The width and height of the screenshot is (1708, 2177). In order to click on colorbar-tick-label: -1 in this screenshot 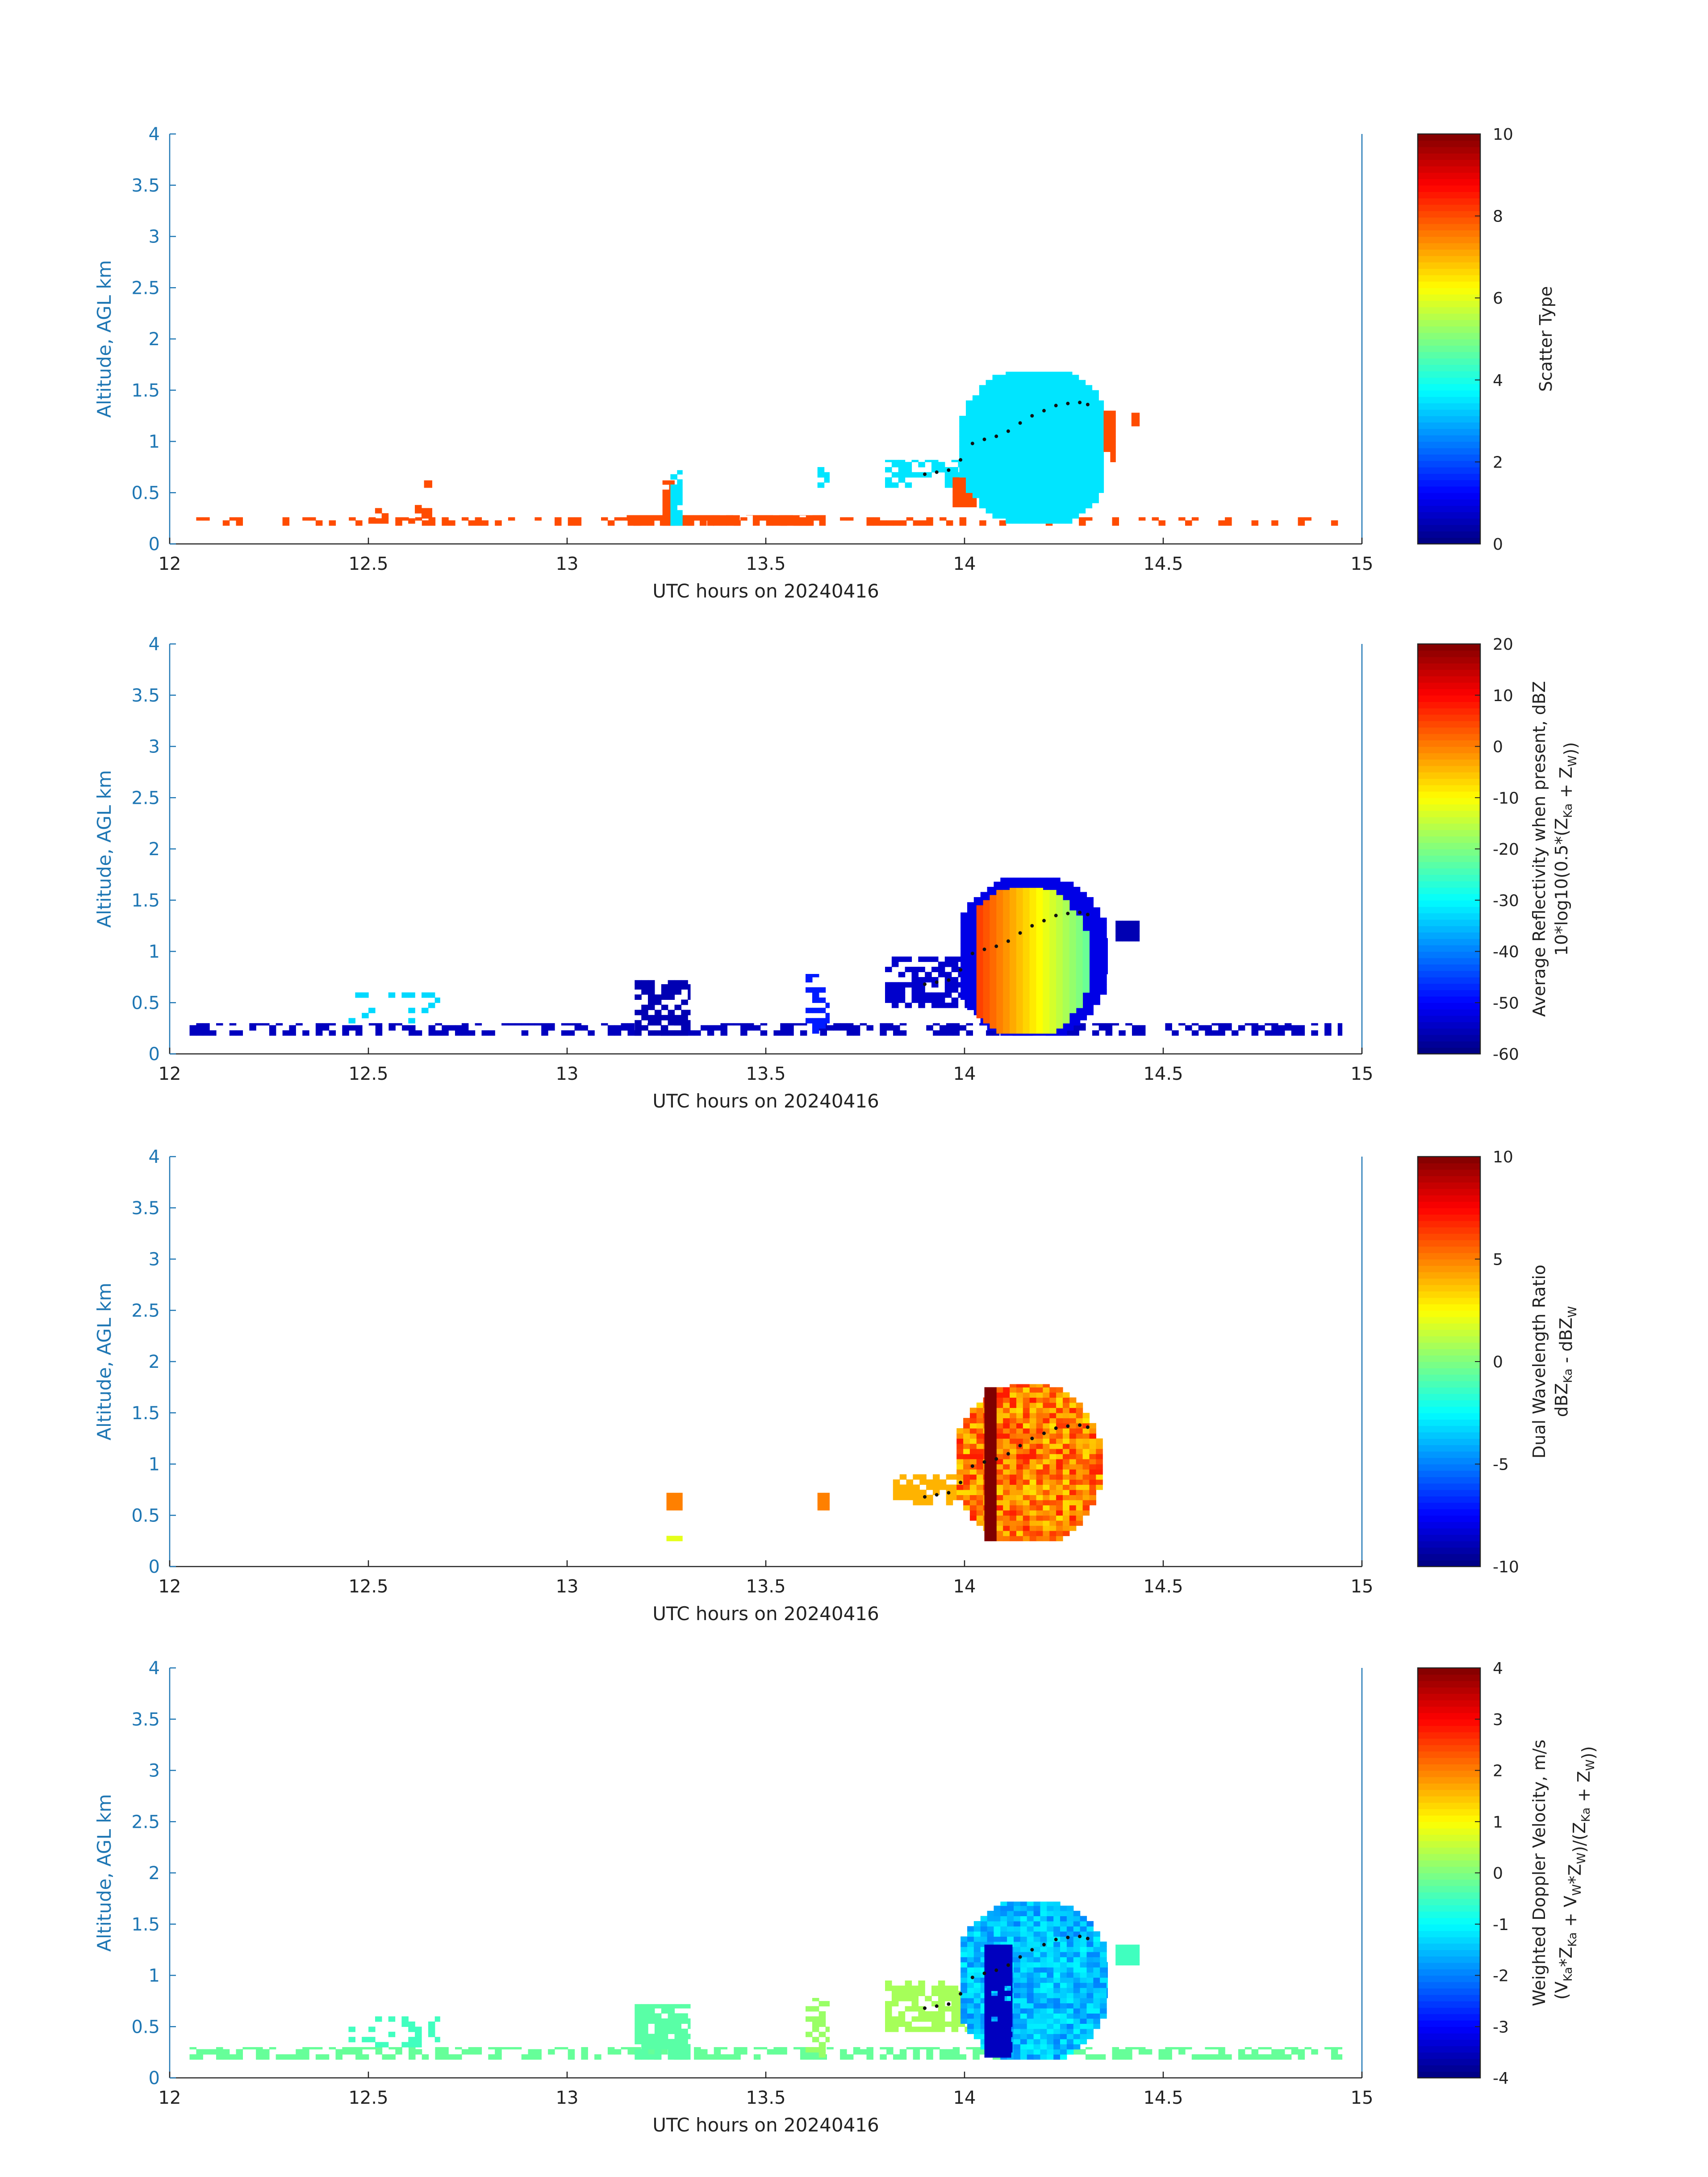, I will do `click(1501, 1925)`.